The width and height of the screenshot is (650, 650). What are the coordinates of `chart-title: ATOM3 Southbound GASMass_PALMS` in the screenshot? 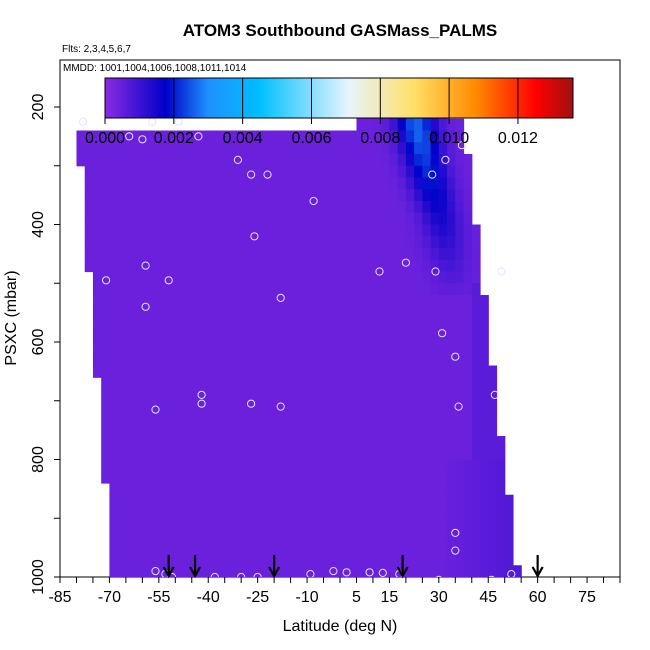 It's located at (340, 30).